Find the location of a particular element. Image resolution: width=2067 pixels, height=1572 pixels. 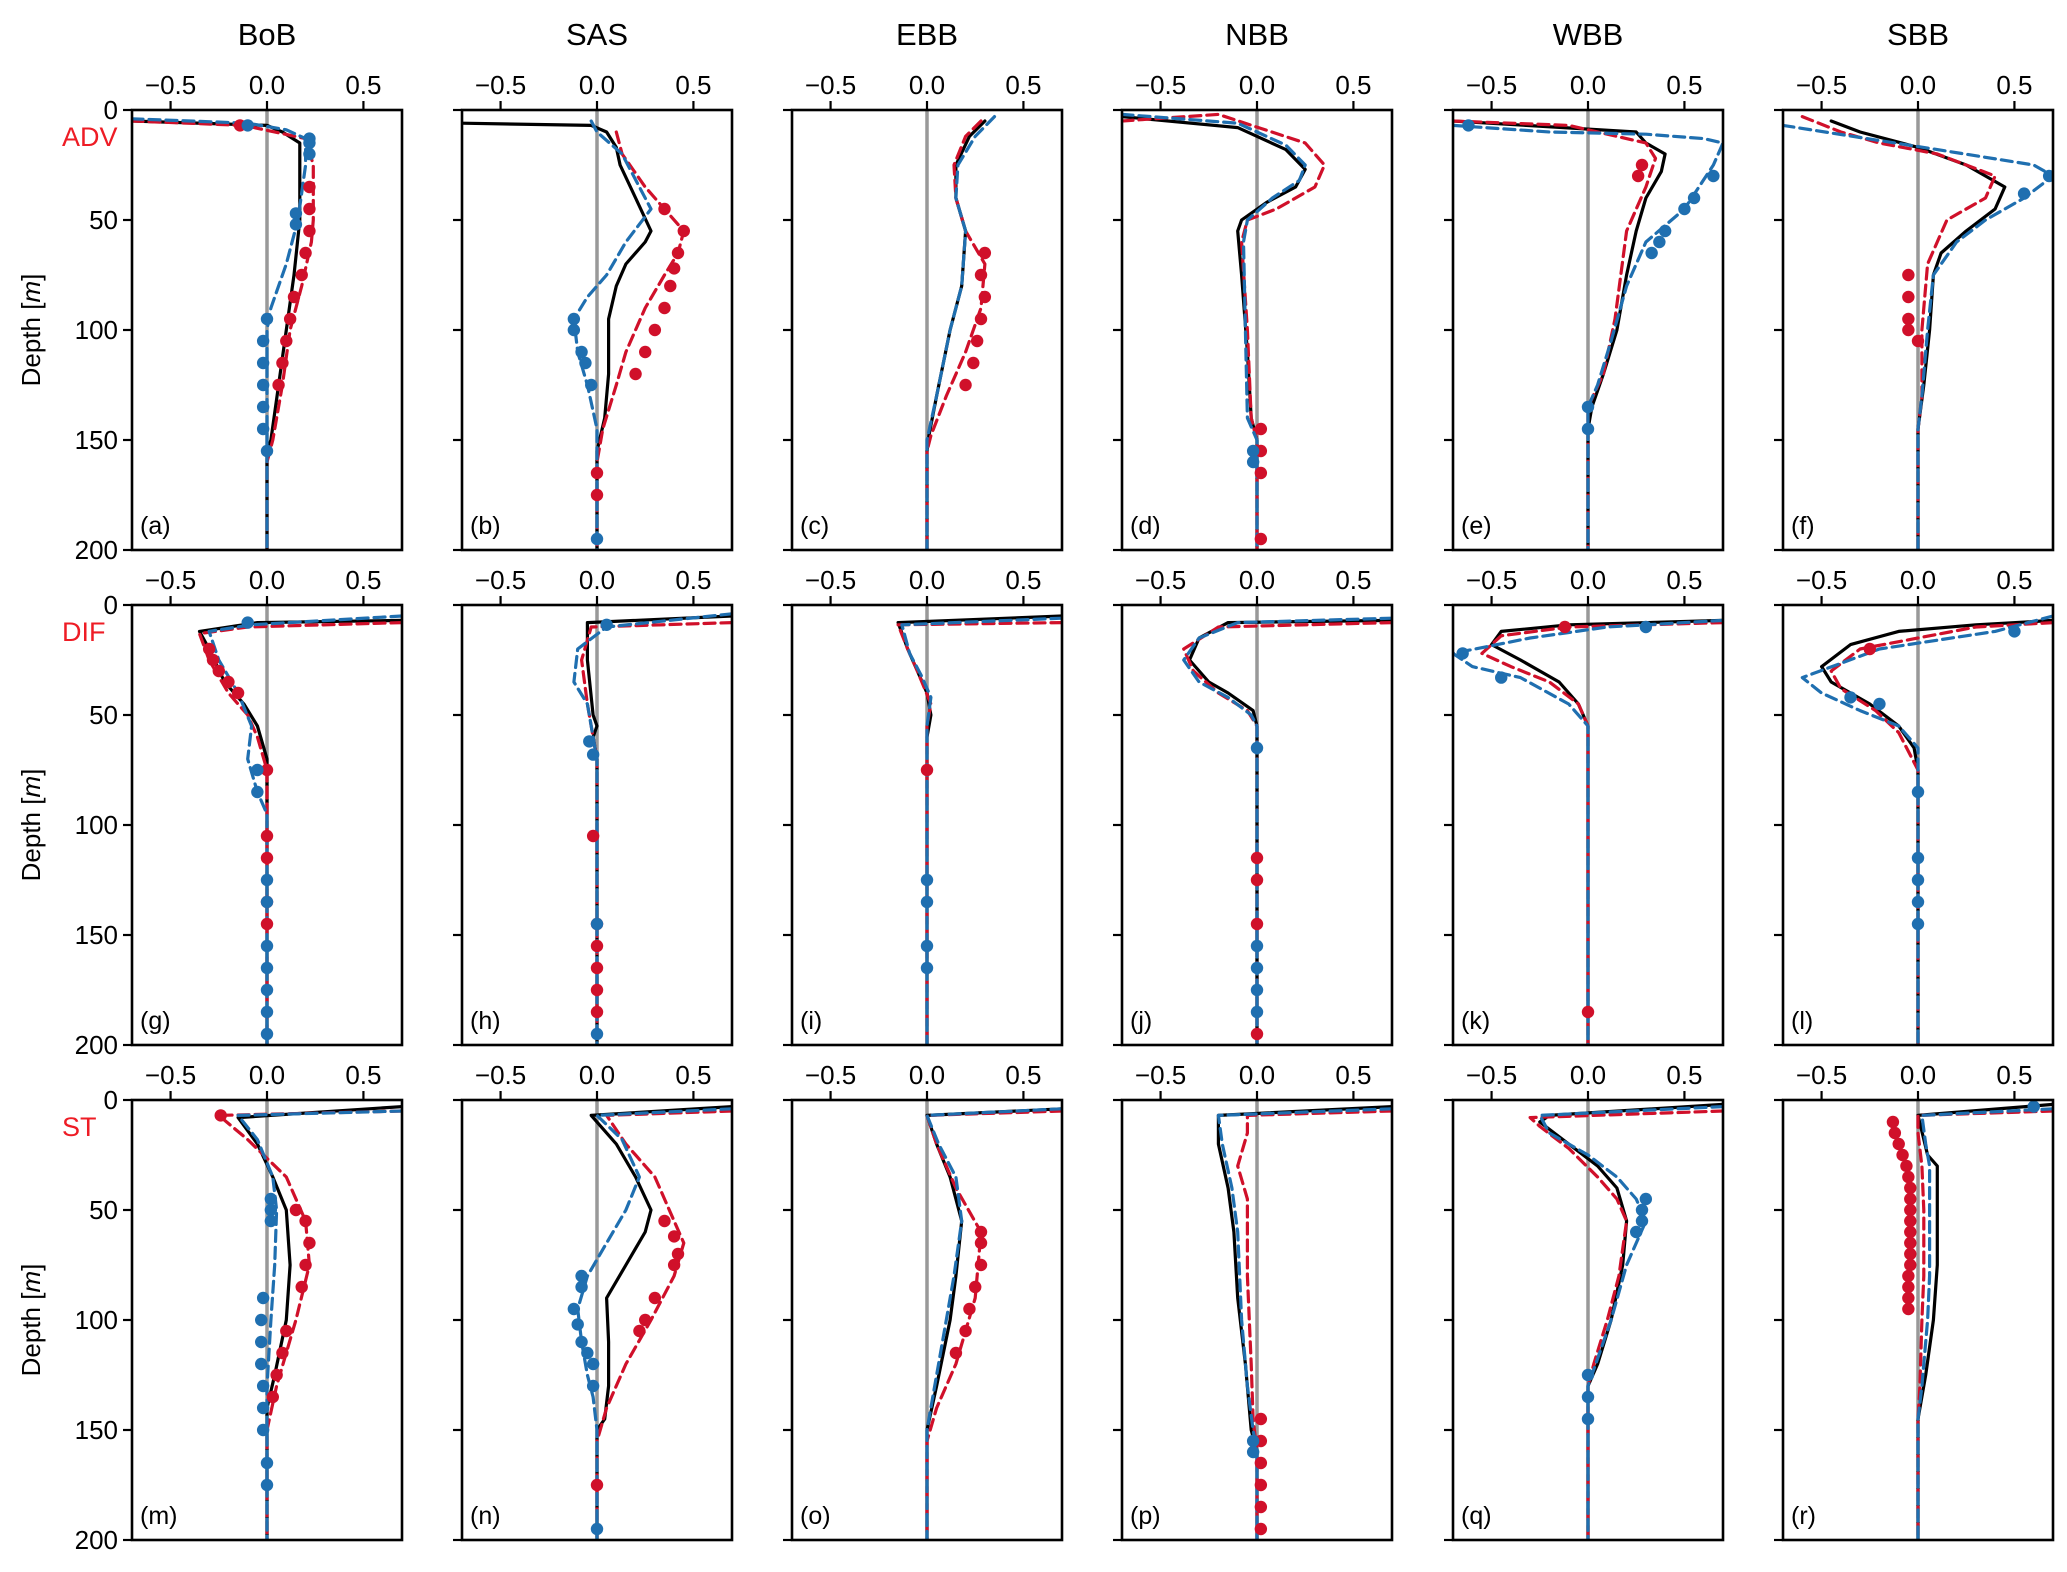

panel-h: −0.5 0.0 0.5 (h) is located at coordinates (593, 806).